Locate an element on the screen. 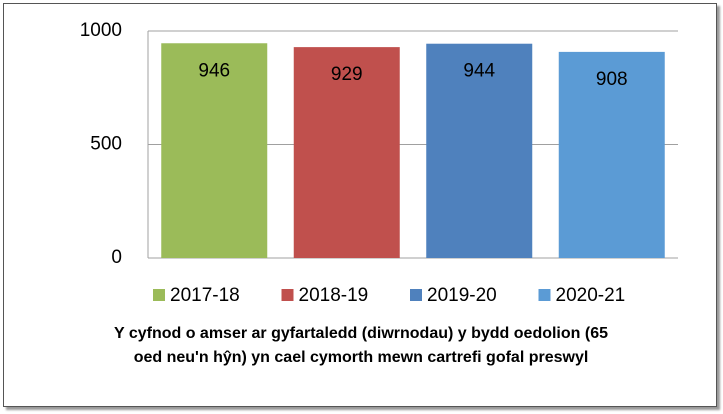  legend-label: 2017-18 is located at coordinates (205, 295).